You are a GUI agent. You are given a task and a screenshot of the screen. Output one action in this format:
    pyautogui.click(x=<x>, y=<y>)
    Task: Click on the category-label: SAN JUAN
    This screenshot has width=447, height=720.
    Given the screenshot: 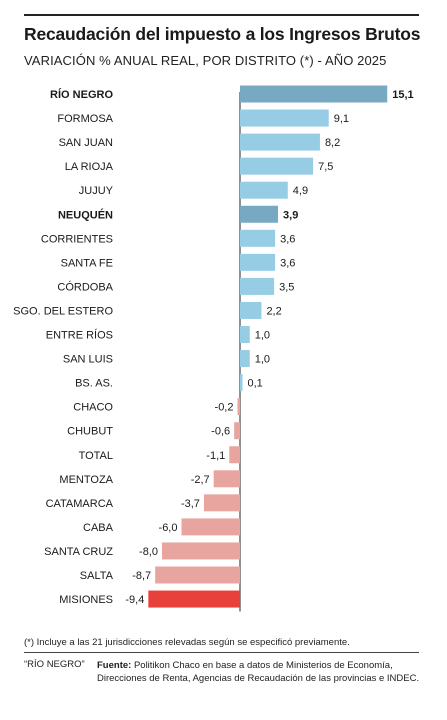 What is the action you would take?
    pyautogui.click(x=86, y=143)
    